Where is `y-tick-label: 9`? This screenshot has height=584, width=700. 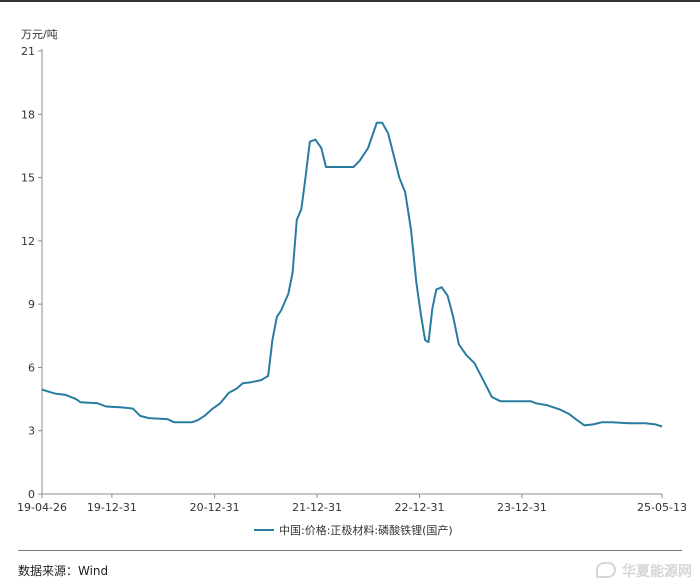 y-tick-label: 9 is located at coordinates (31, 304).